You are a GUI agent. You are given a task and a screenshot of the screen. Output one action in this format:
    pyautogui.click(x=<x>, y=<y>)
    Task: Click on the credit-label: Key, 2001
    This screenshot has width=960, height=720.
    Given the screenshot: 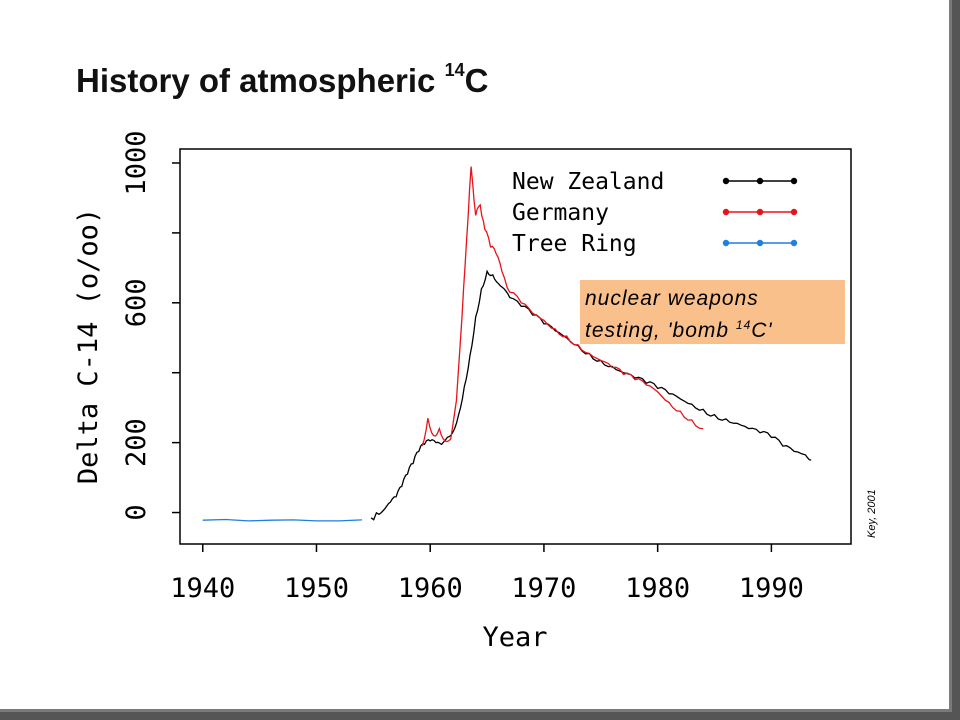 What is the action you would take?
    pyautogui.click(x=872, y=513)
    